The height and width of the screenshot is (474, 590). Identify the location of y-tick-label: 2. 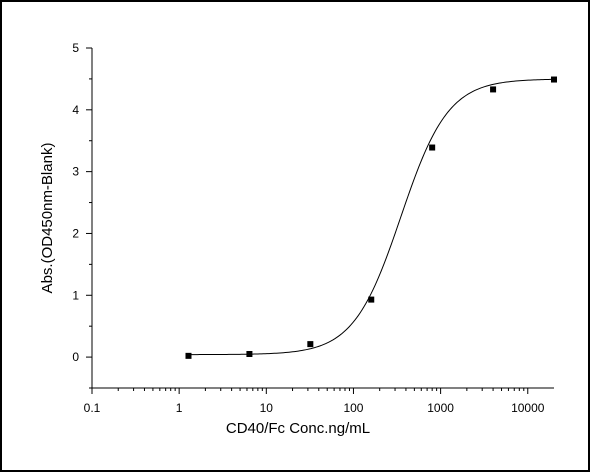
(75, 233).